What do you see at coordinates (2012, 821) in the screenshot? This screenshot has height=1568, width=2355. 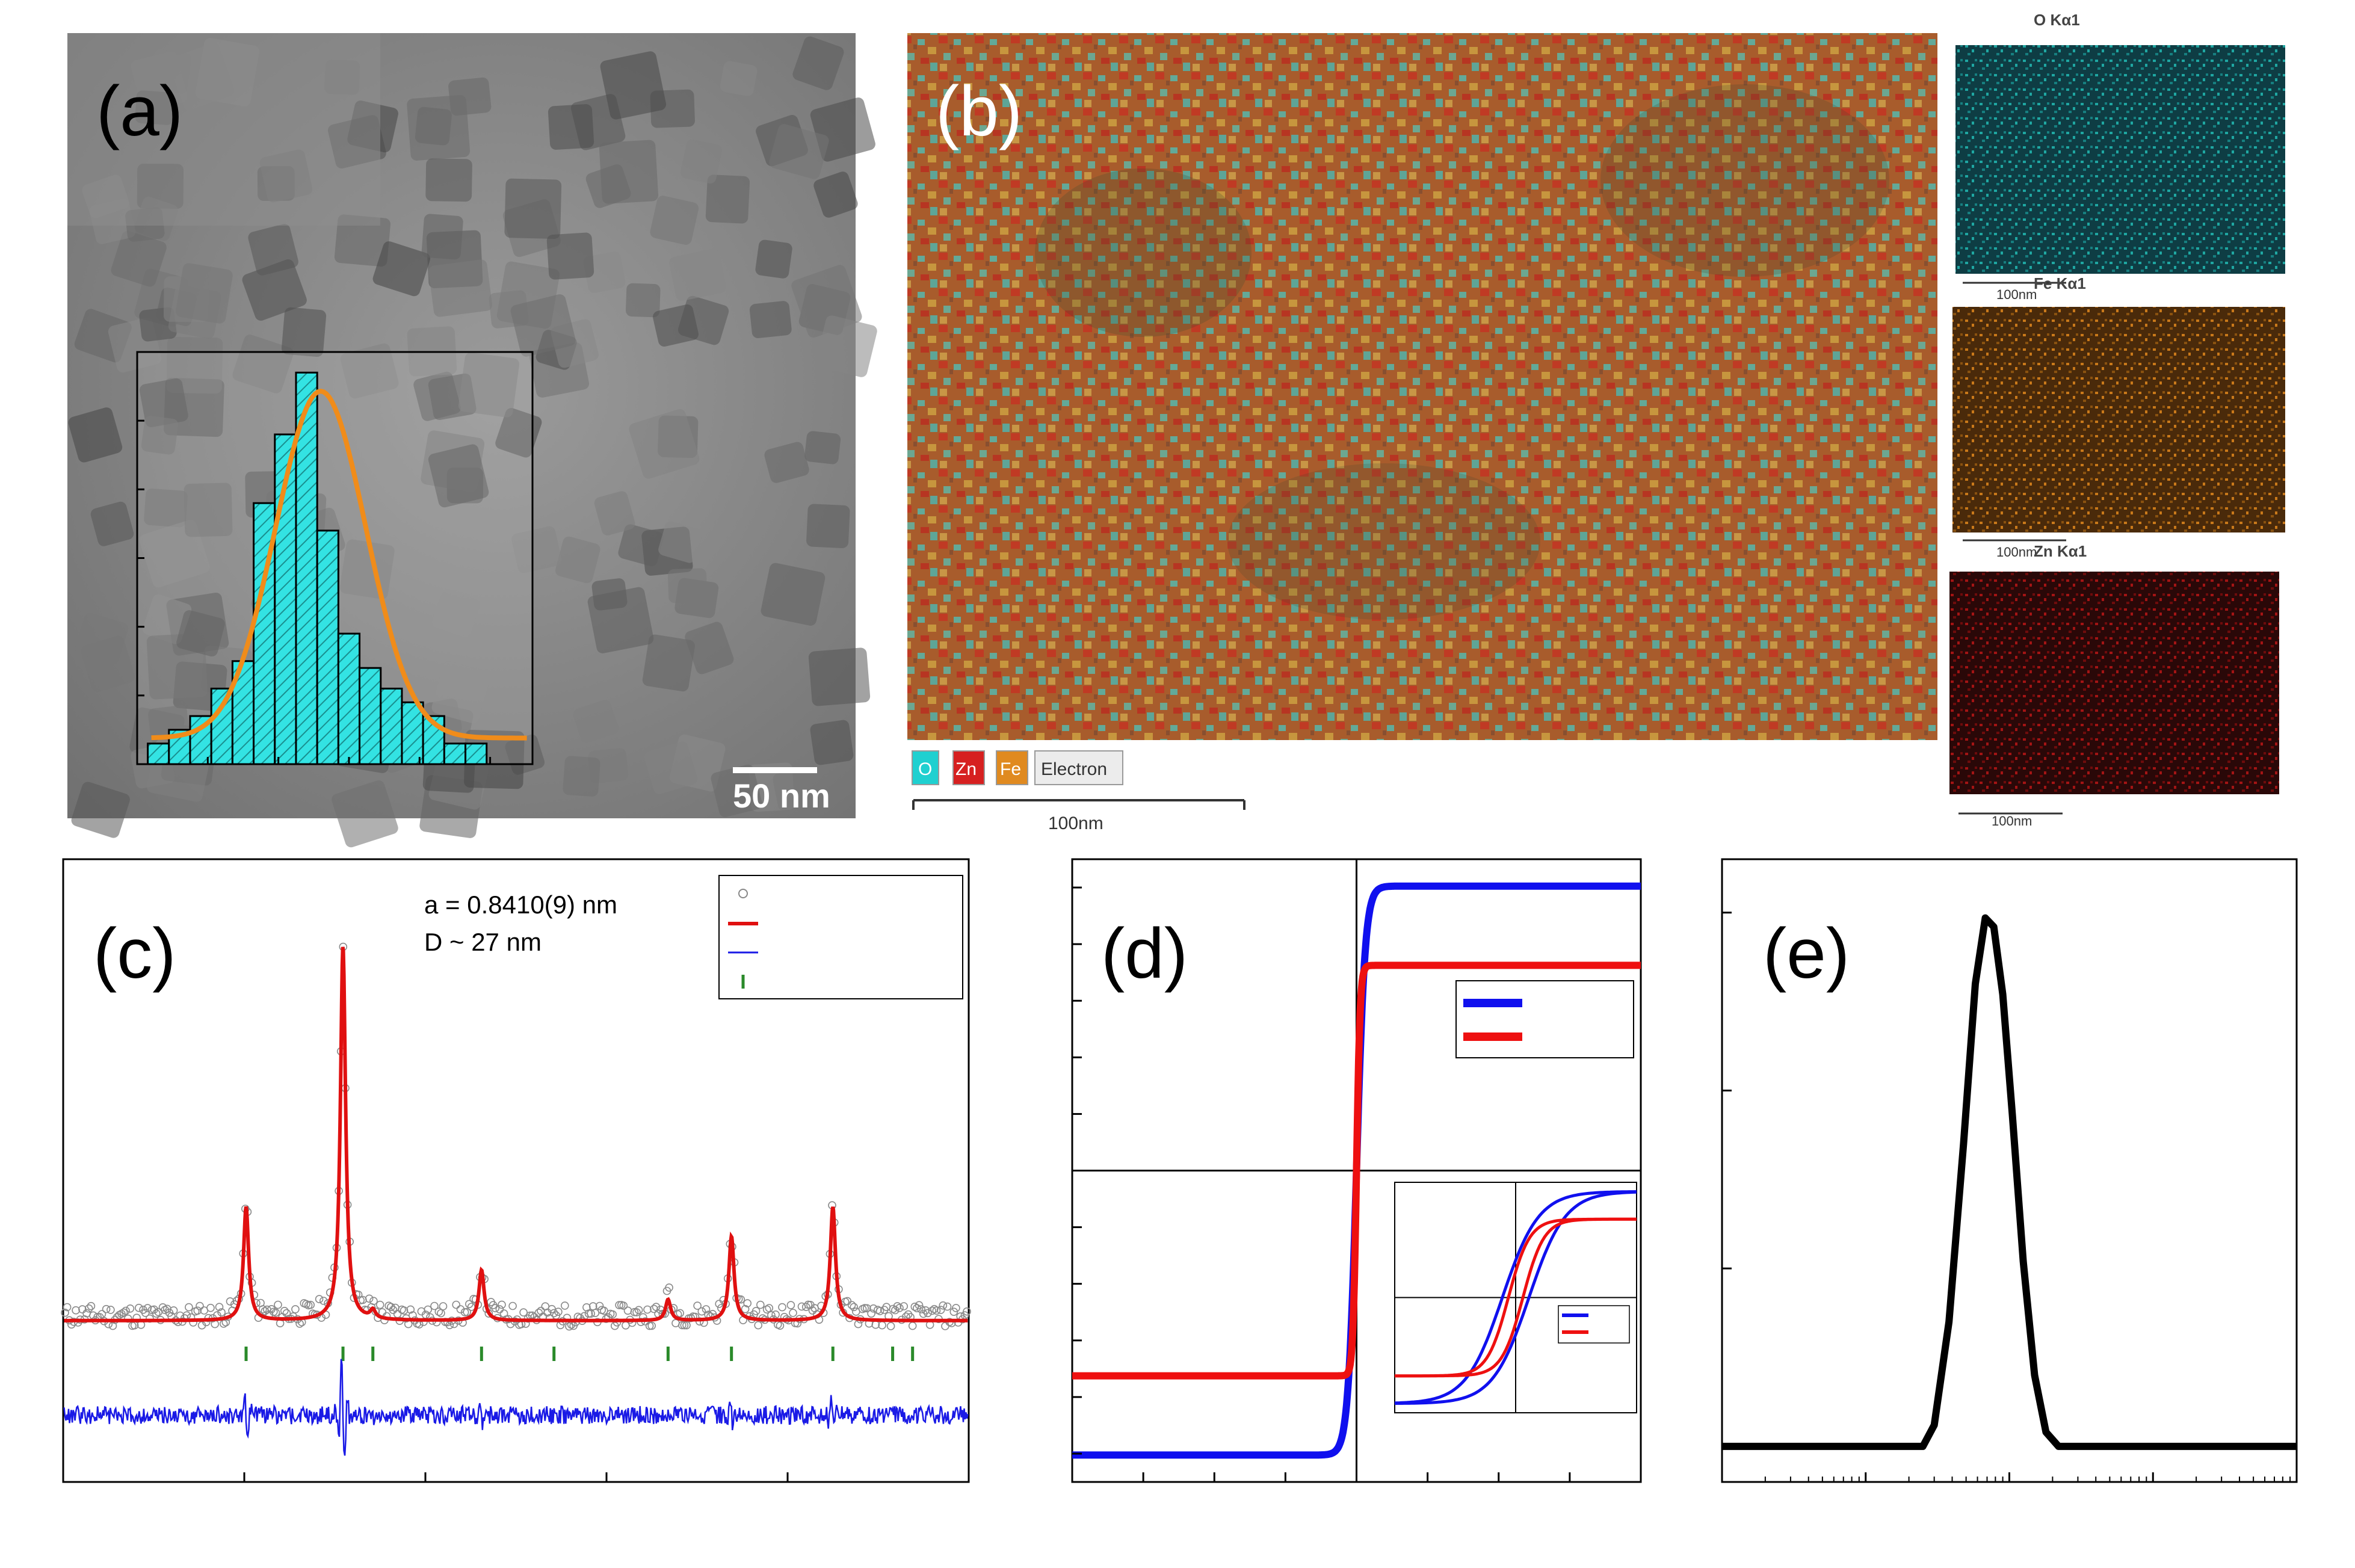 I see `map-zn-scale: 100nm` at bounding box center [2012, 821].